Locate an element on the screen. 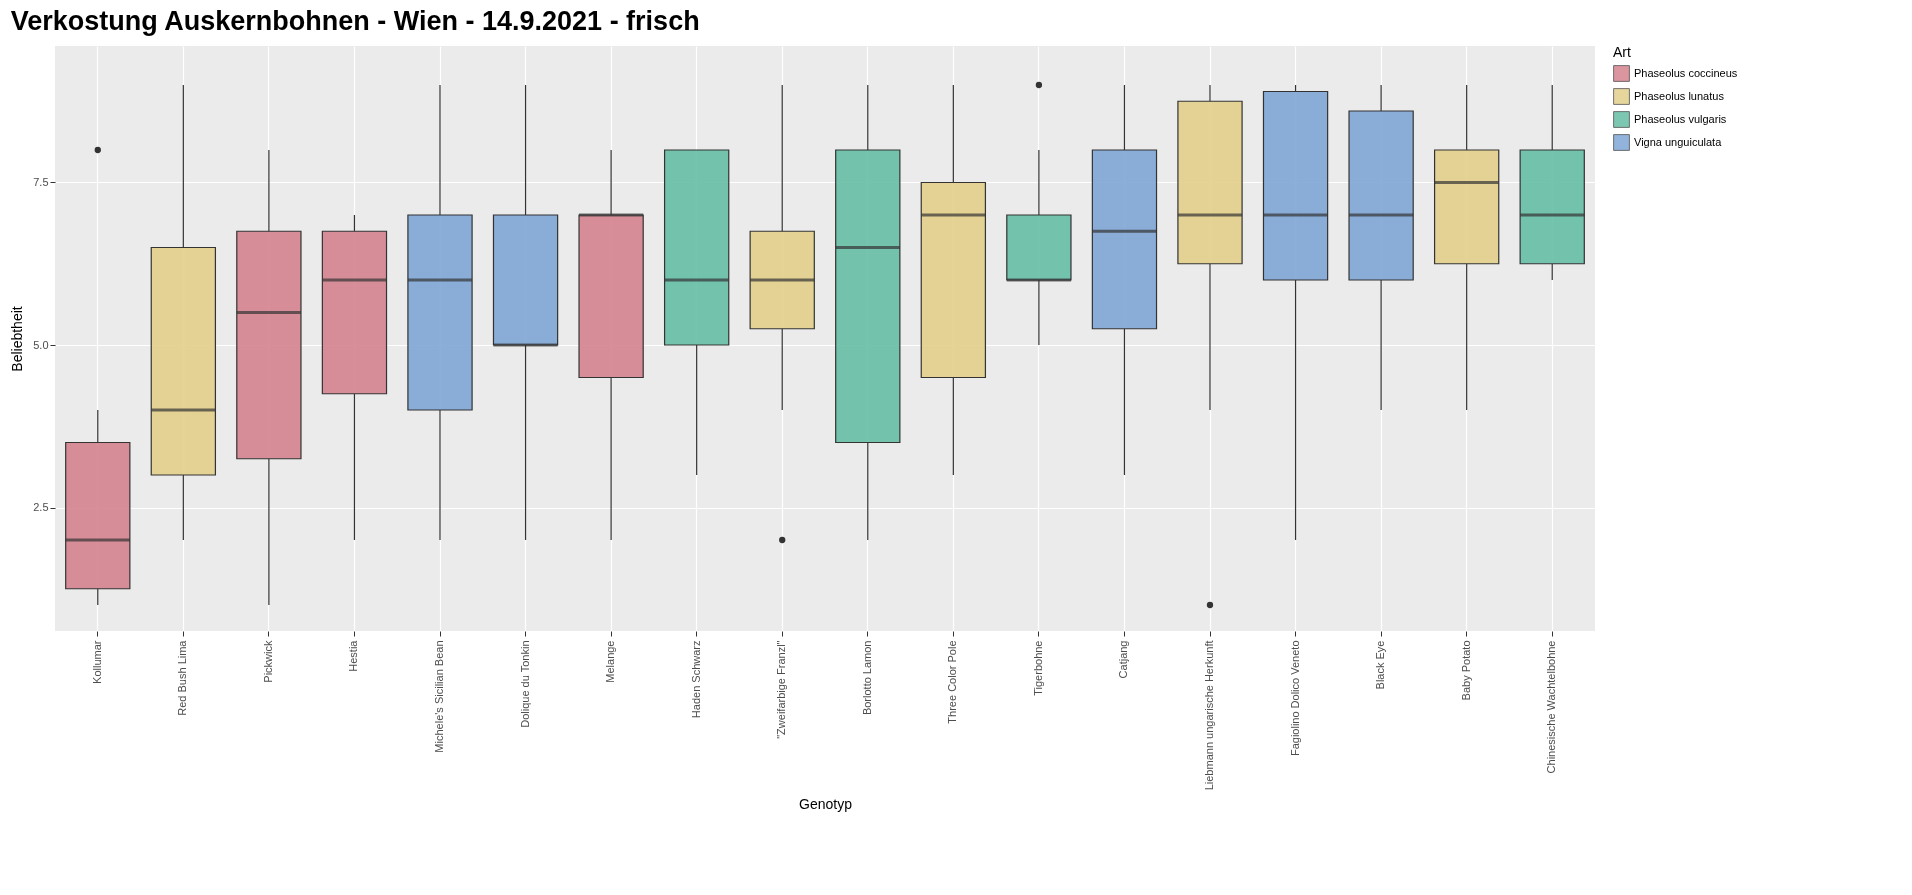 This screenshot has height=895, width=1912. x-tick-label: Chinesische Wachtelbohne is located at coordinates (1551, 707).